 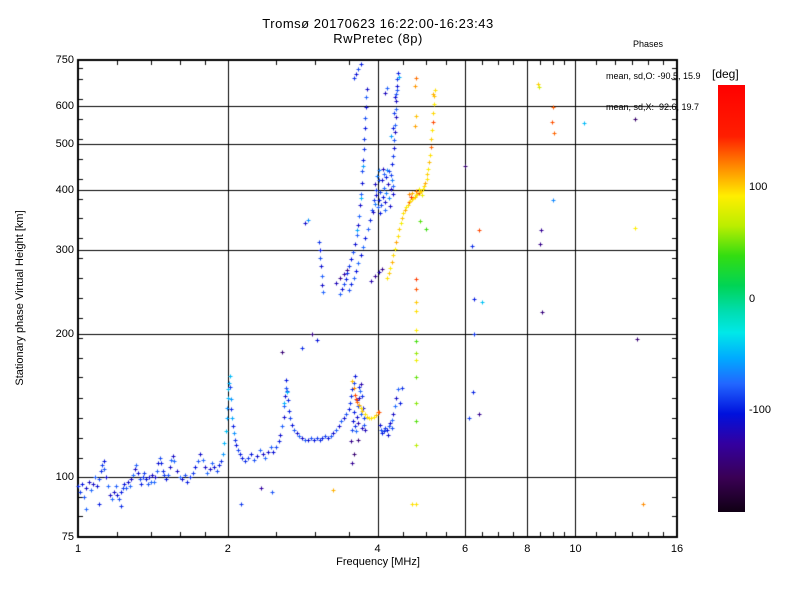 What do you see at coordinates (378, 38) in the screenshot?
I see `page-subtitle: RwPretec (8p)` at bounding box center [378, 38].